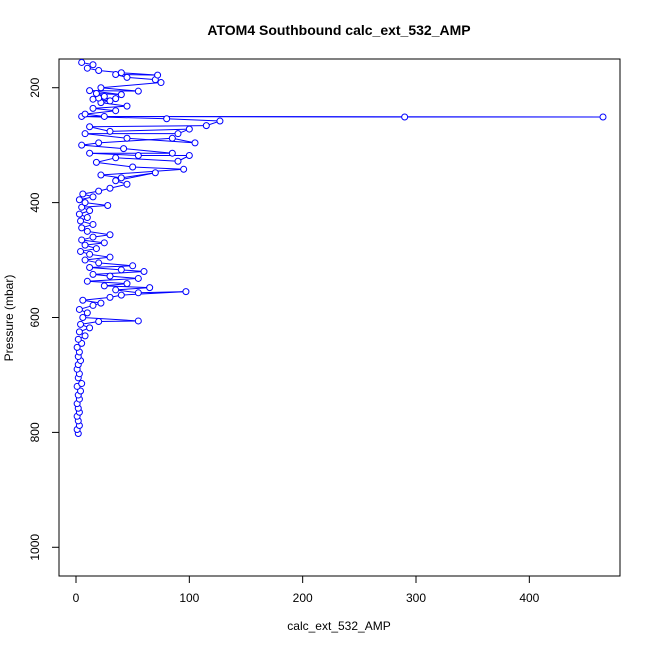 Image resolution: width=650 pixels, height=650 pixels. What do you see at coordinates (338, 30) in the screenshot?
I see `chart-title: ATOM4 Southbound calc_ext_532_AMP` at bounding box center [338, 30].